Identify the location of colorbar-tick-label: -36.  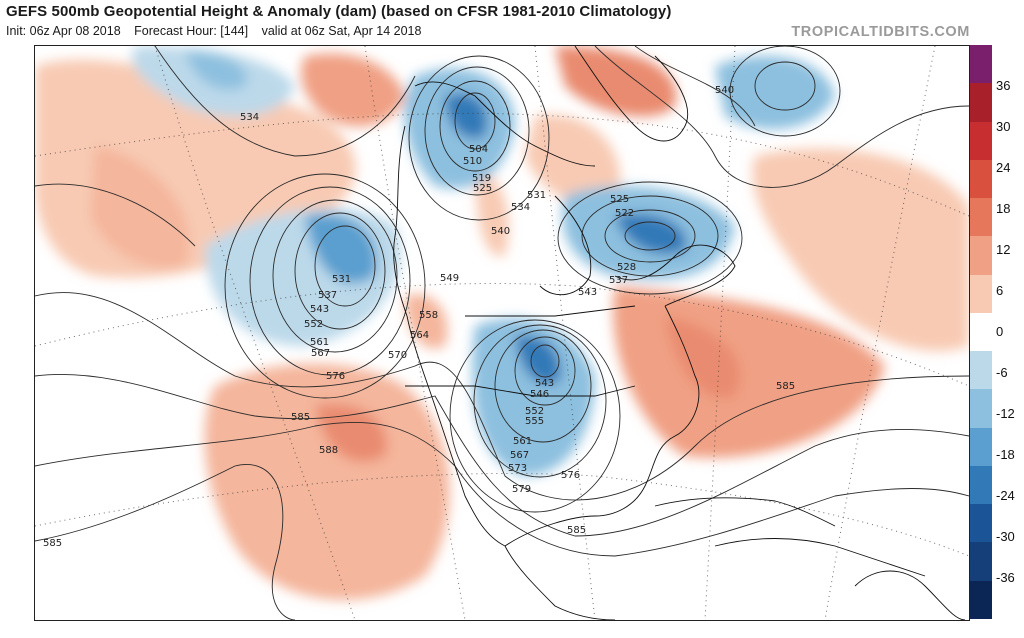
(1005, 577).